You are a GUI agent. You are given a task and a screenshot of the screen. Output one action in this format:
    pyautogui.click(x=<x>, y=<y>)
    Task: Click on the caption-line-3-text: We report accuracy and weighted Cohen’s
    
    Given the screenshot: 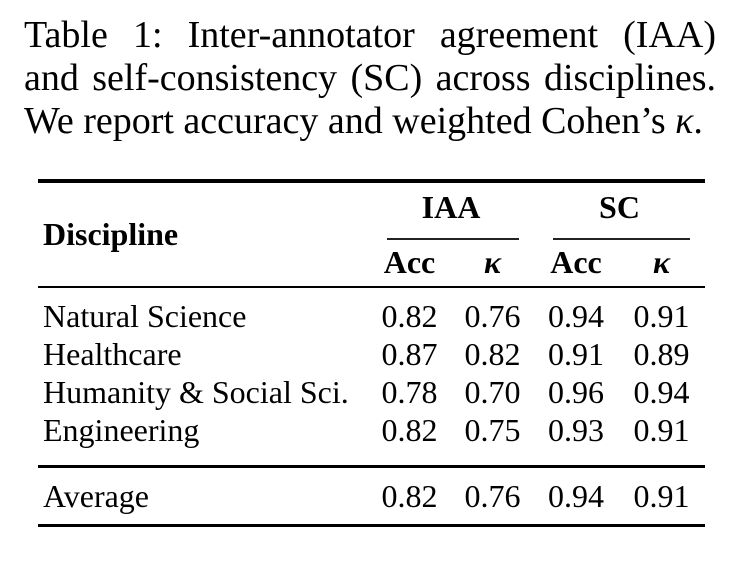 What is the action you would take?
    pyautogui.click(x=345, y=121)
    